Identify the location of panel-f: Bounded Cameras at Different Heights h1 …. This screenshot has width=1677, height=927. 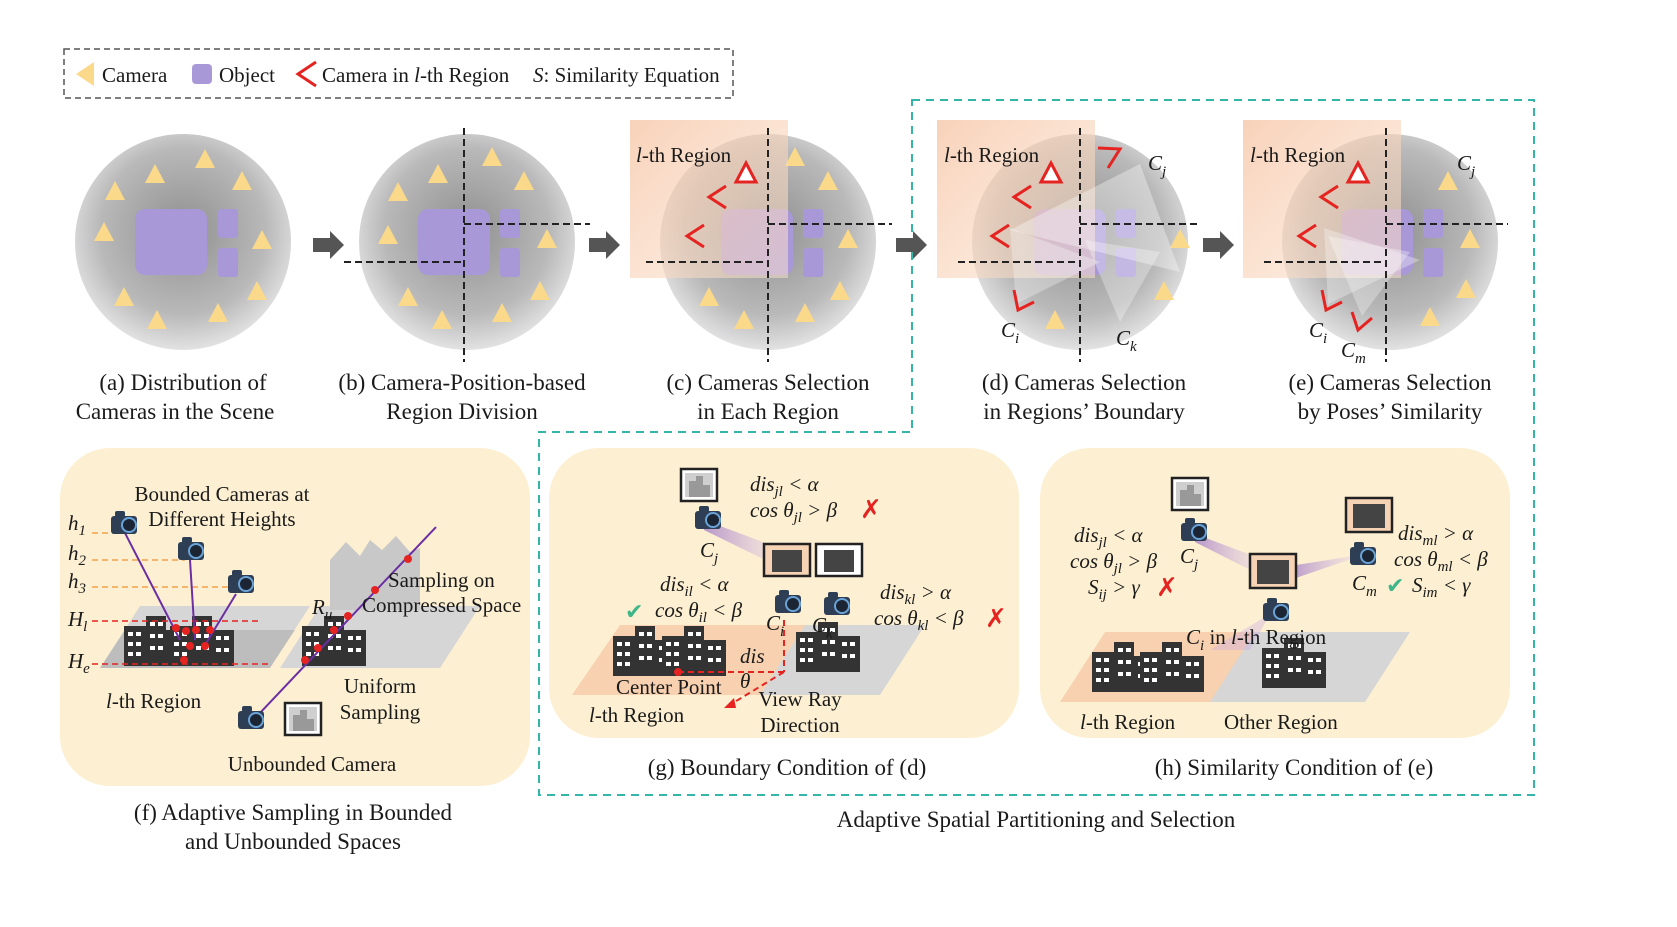
(295, 651).